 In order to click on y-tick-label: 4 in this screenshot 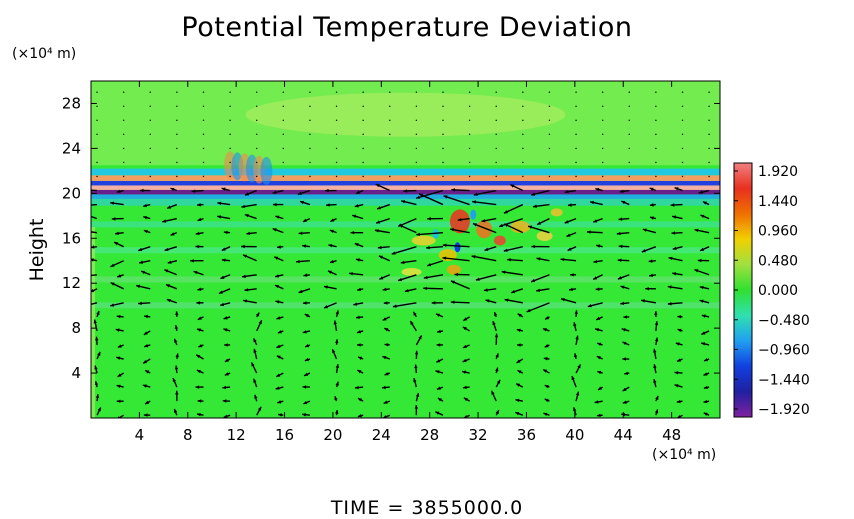, I will do `click(76, 373)`.